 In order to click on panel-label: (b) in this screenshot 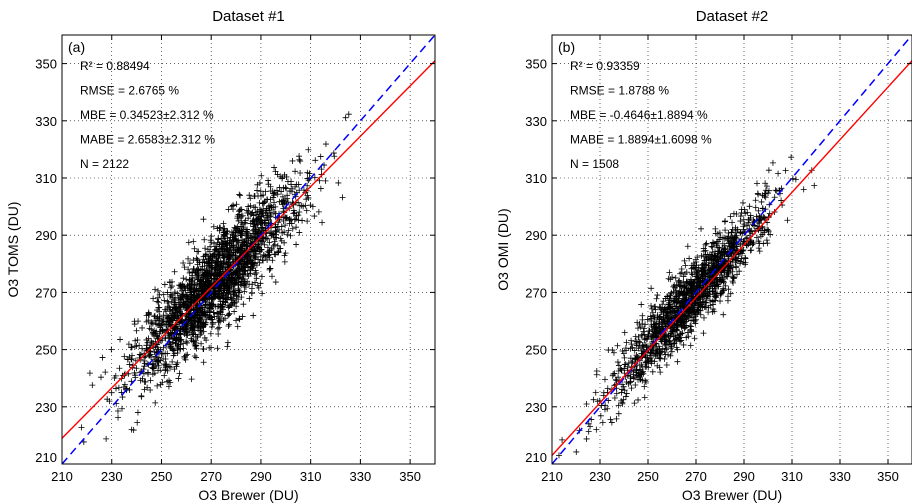, I will do `click(566, 47)`.